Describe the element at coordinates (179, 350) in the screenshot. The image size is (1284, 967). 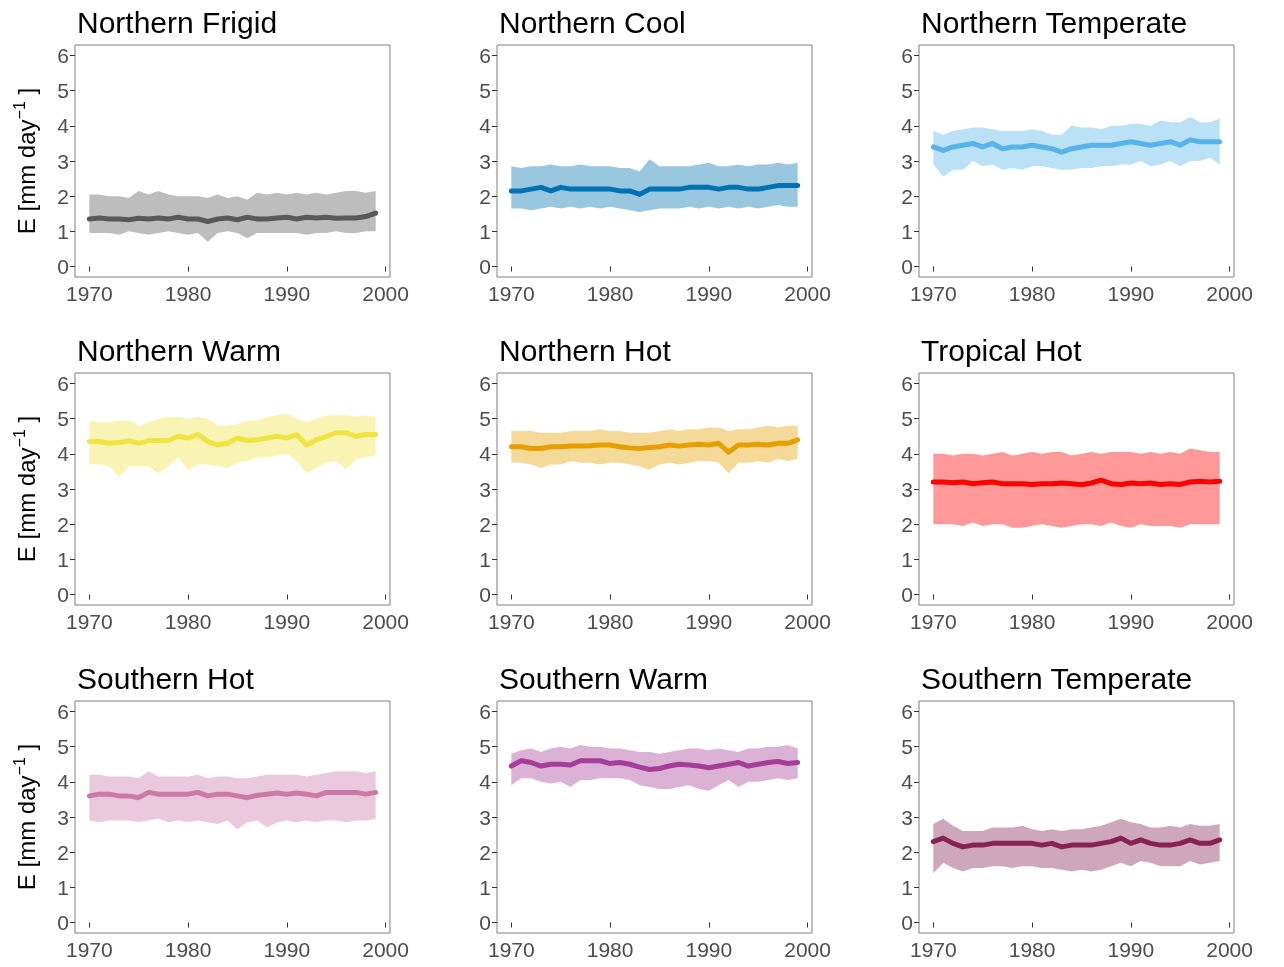
I see `chart-title: Northern Warm` at that location.